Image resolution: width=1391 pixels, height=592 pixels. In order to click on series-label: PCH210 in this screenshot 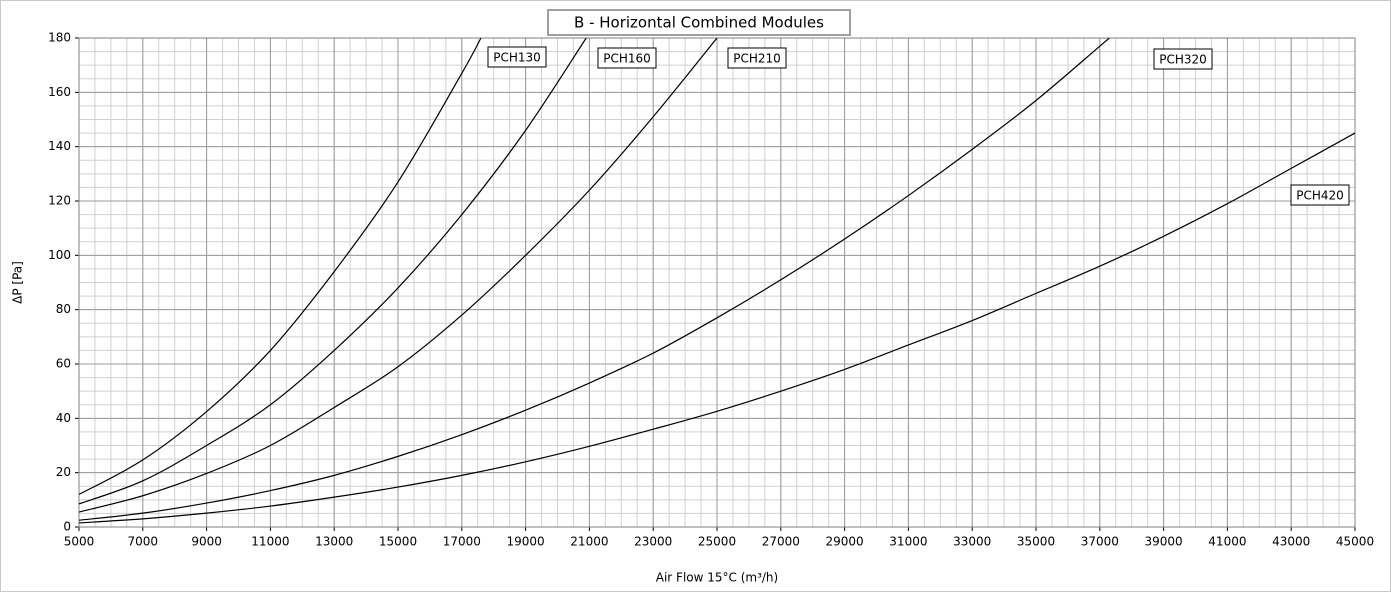, I will do `click(757, 59)`.